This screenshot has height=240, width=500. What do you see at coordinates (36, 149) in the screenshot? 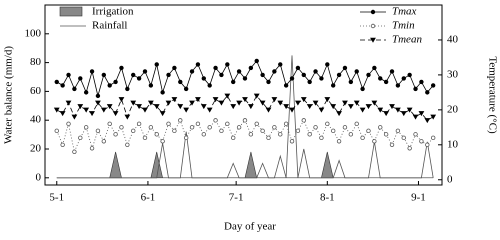
I see `y-tick-label: 20` at bounding box center [36, 149].